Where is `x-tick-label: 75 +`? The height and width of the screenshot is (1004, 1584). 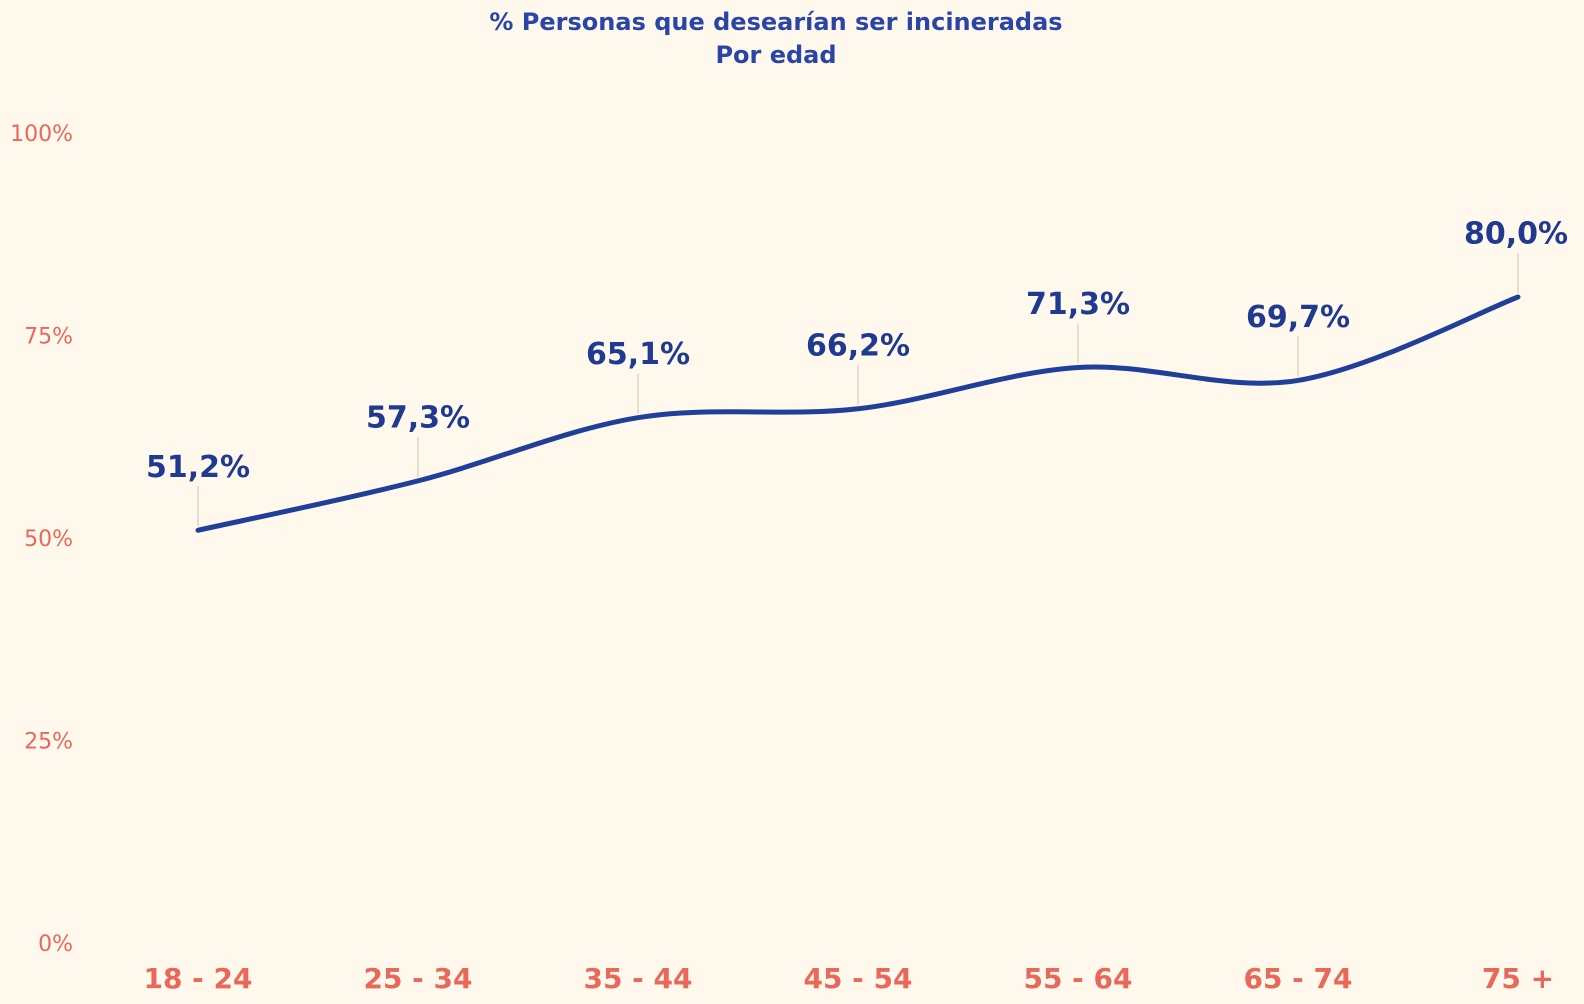 x-tick-label: 75 + is located at coordinates (1518, 978).